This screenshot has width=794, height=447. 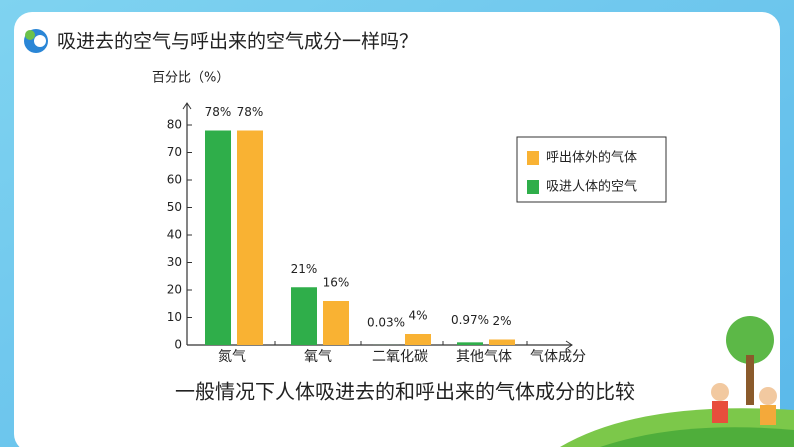 What do you see at coordinates (318, 357) in the screenshot?
I see `x-tick-label: 氧气` at bounding box center [318, 357].